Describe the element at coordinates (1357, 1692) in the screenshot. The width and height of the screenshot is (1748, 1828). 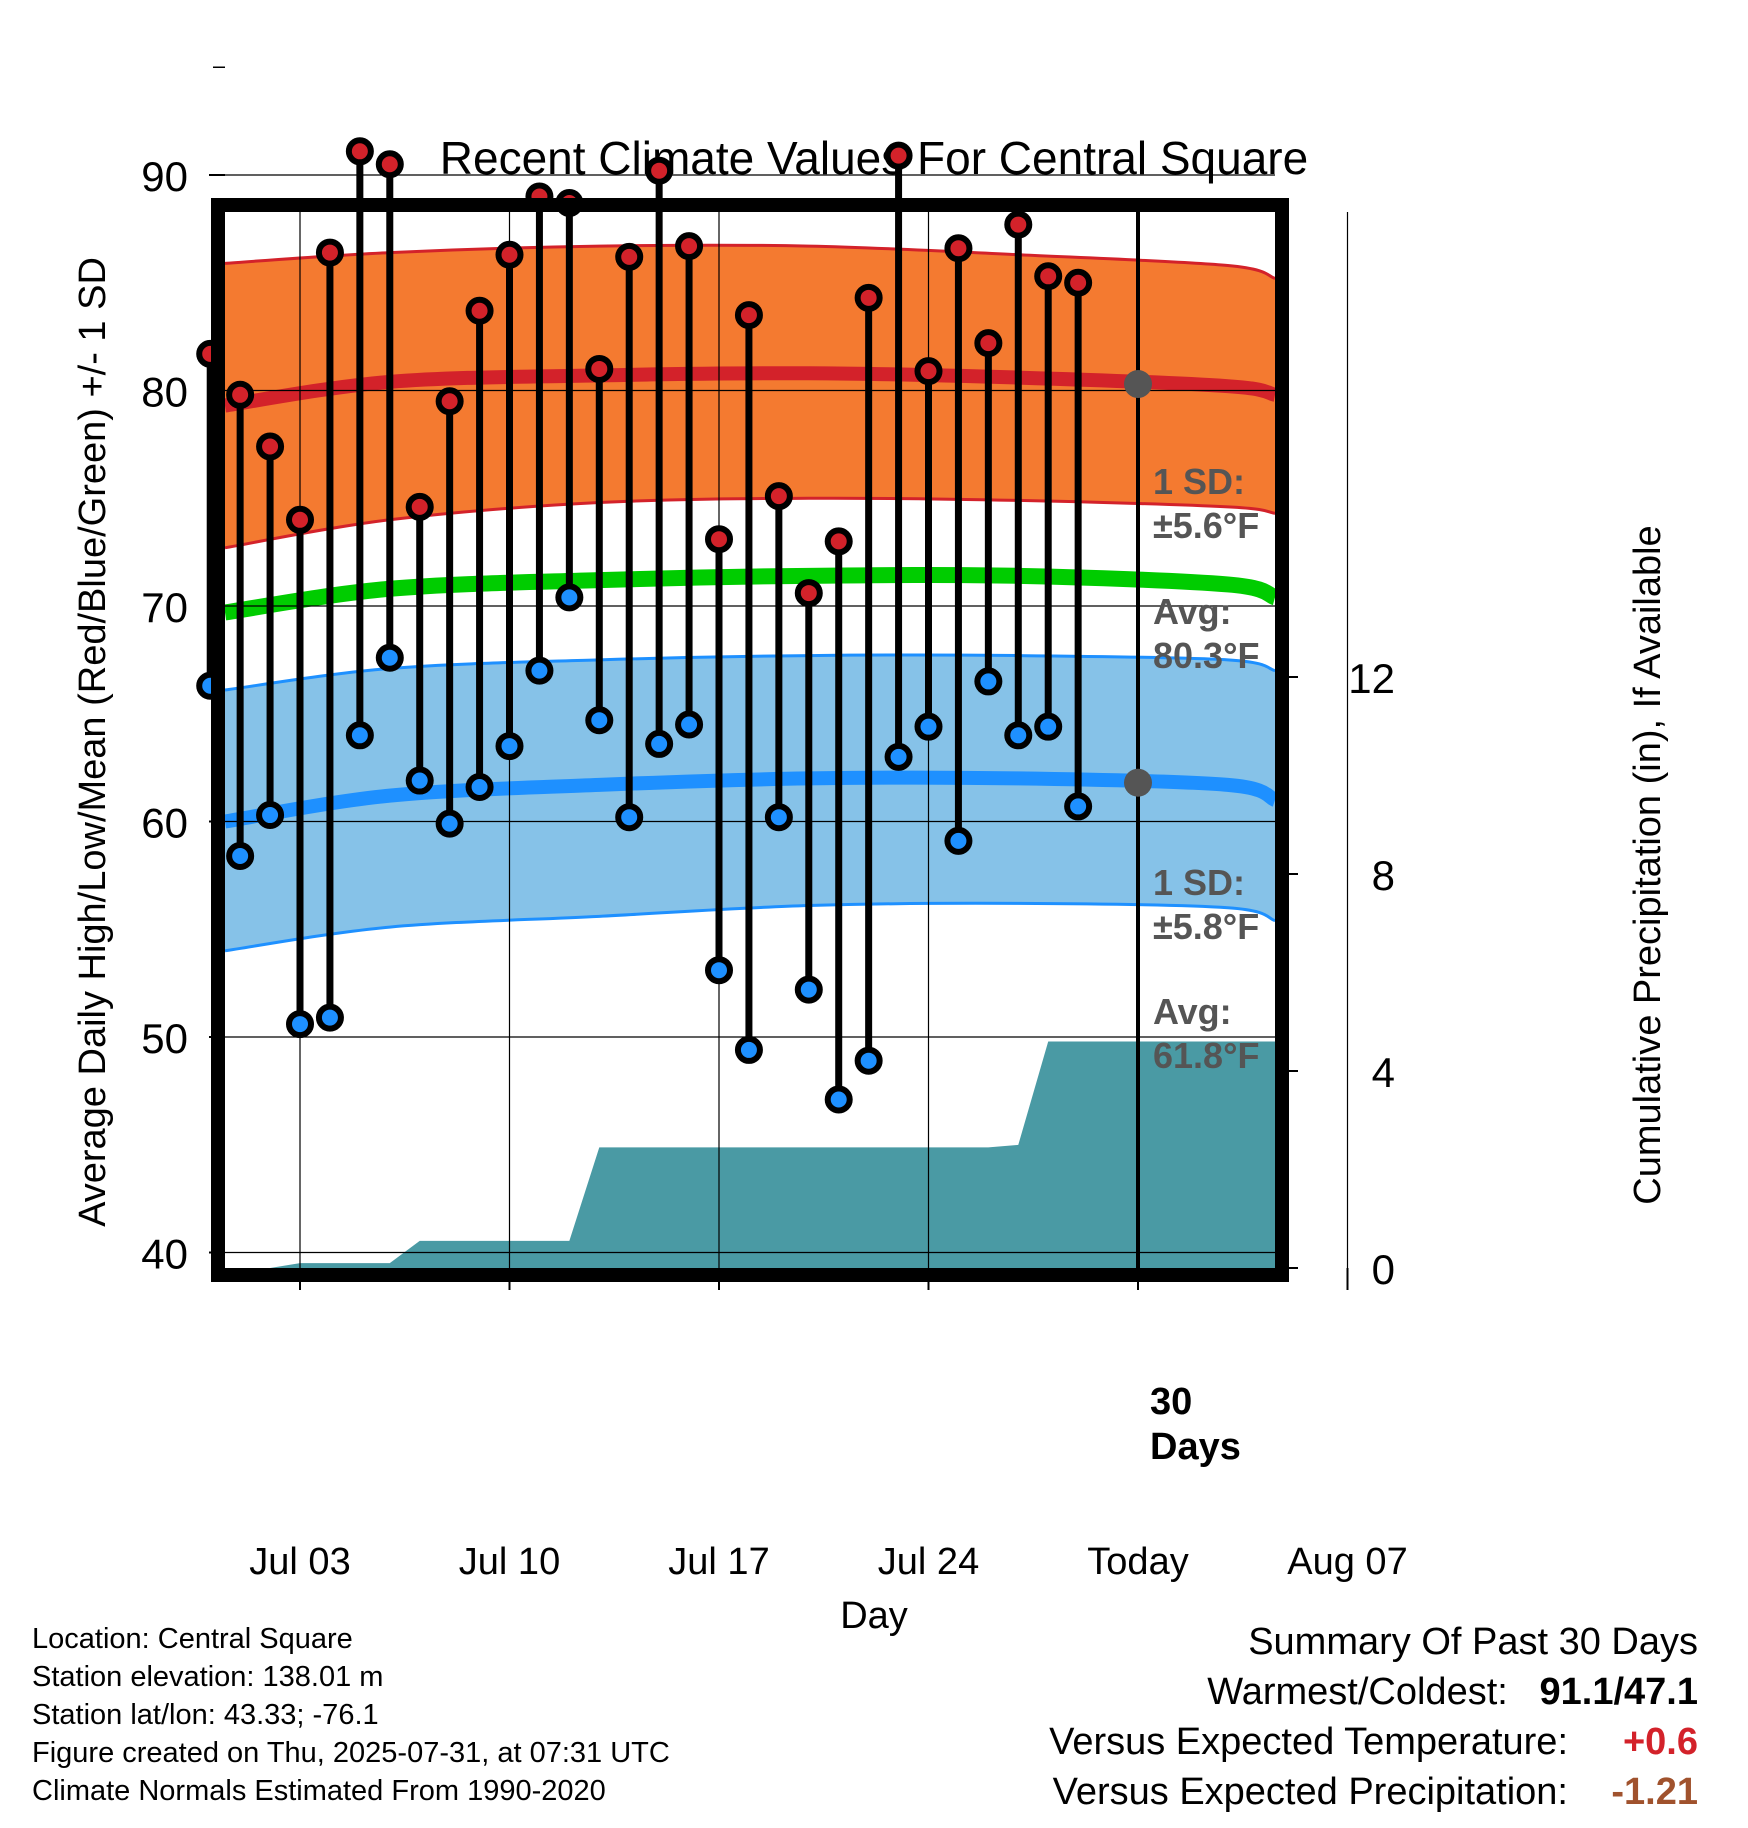
I see `warm-cold-label: Warmest/Coldest:` at that location.